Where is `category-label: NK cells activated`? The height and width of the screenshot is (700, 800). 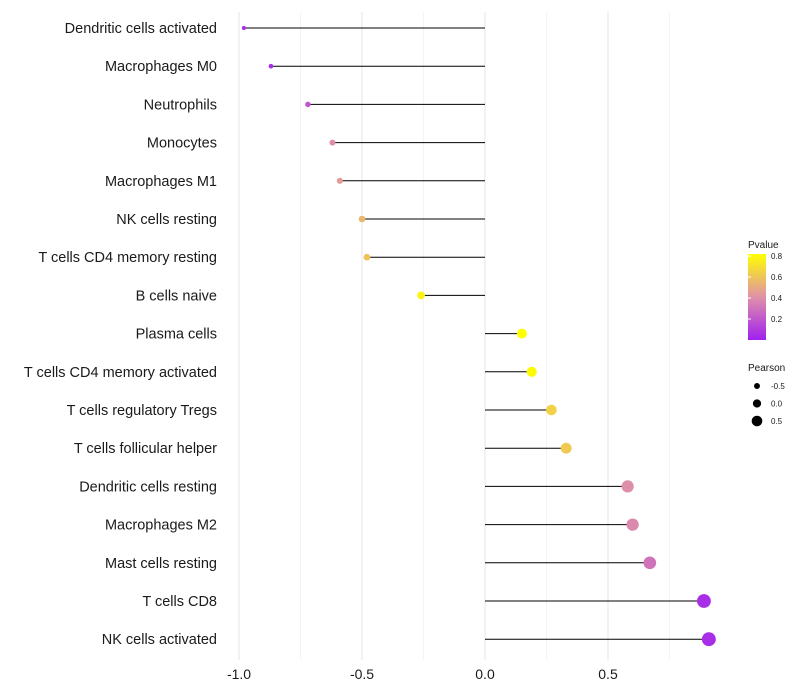
category-label: NK cells activated is located at coordinates (159, 640).